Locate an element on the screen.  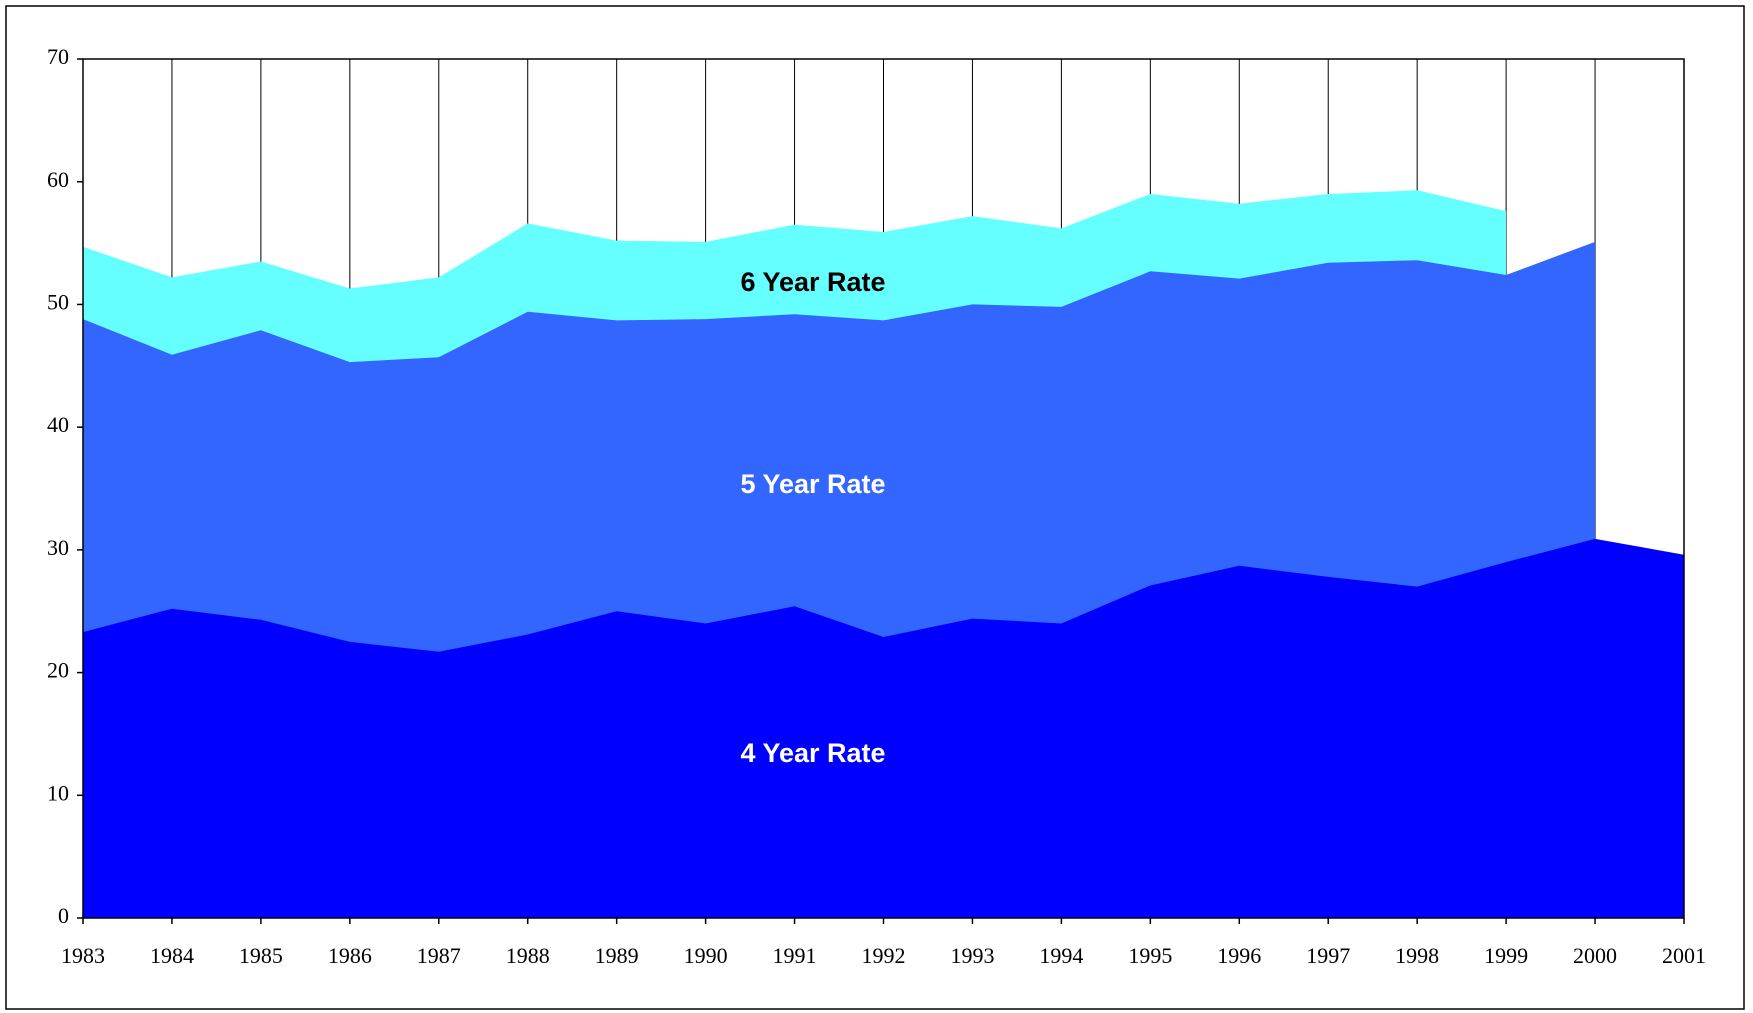
y-tick-label: 0 is located at coordinates (63, 915).